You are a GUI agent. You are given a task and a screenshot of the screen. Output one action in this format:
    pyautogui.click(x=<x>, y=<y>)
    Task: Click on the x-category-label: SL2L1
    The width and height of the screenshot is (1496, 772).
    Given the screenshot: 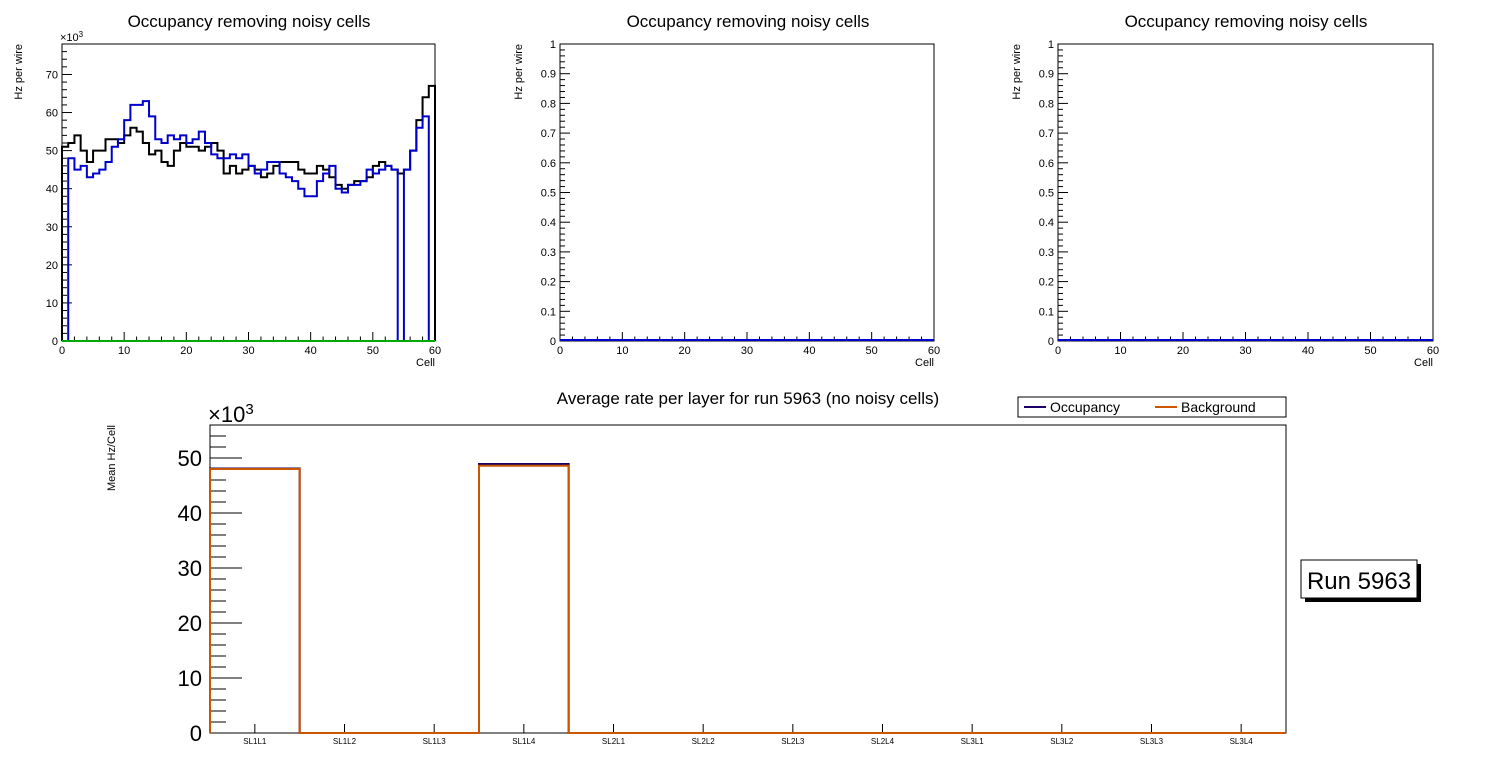 What is the action you would take?
    pyautogui.click(x=614, y=741)
    